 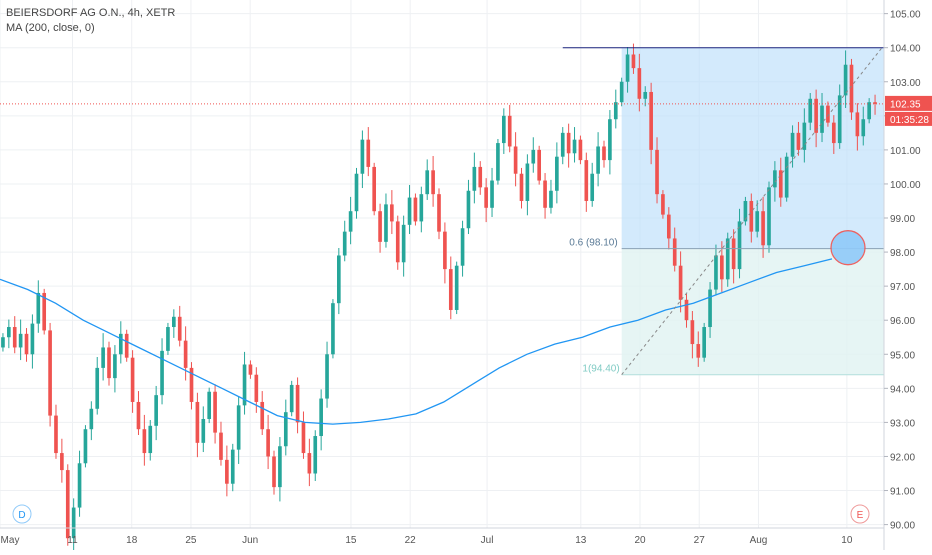 What do you see at coordinates (860, 514) in the screenshot?
I see `earnings-marker-icon` at bounding box center [860, 514].